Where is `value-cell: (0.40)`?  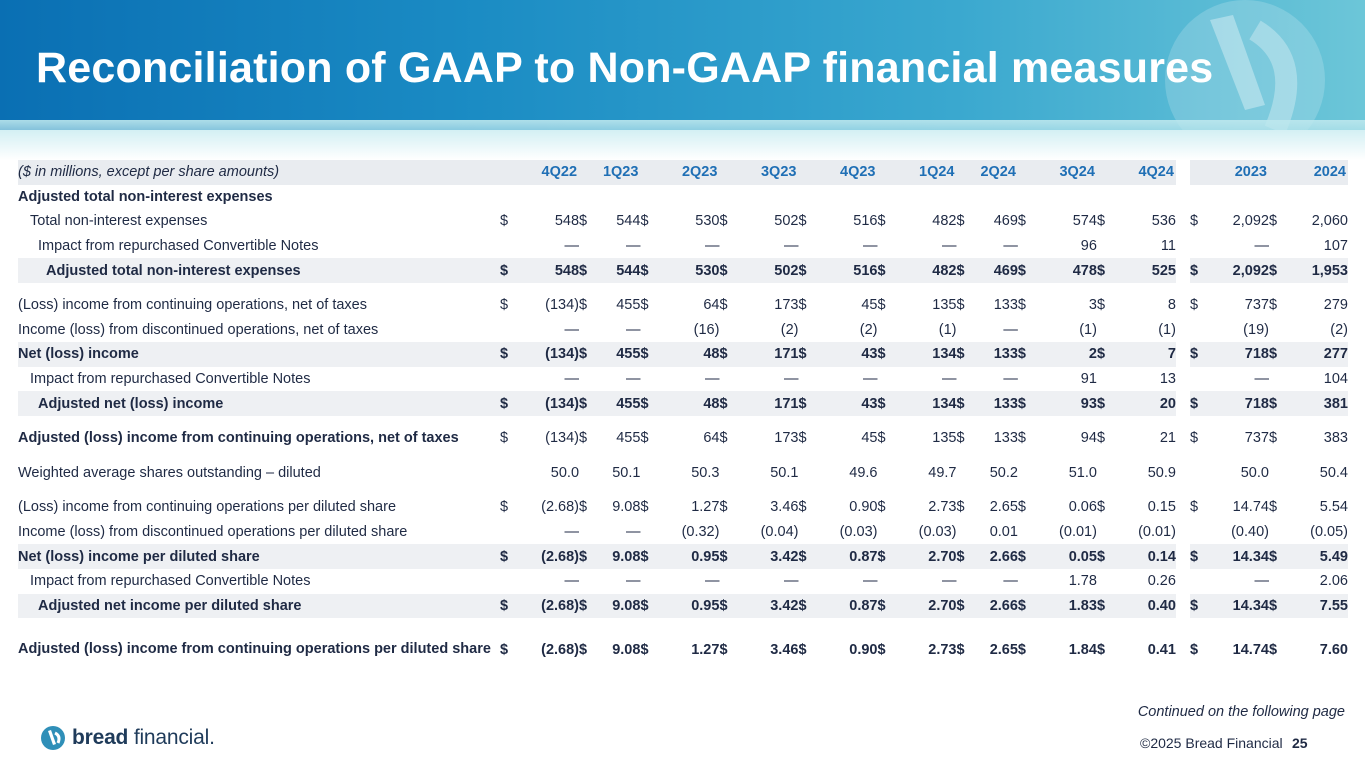 value-cell: (0.40) is located at coordinates (1250, 532).